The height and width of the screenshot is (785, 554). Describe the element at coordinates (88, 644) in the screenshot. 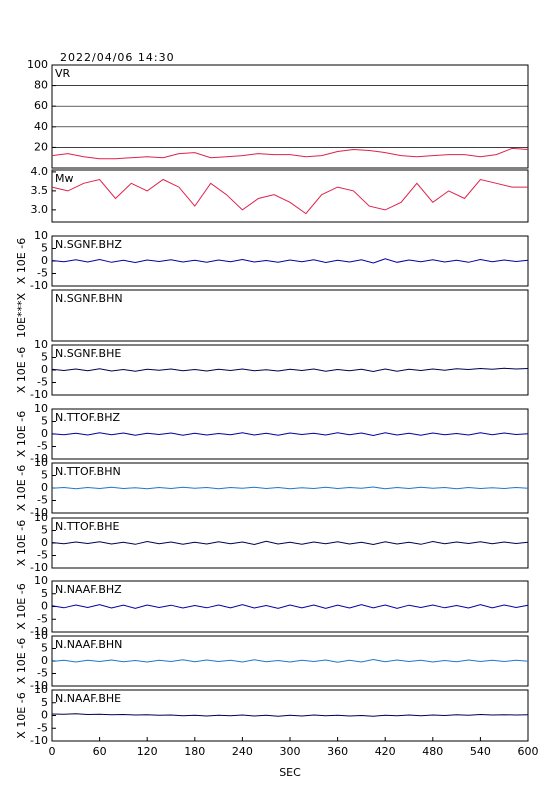

I see `panel-label: N.NAAF.BHN` at that location.